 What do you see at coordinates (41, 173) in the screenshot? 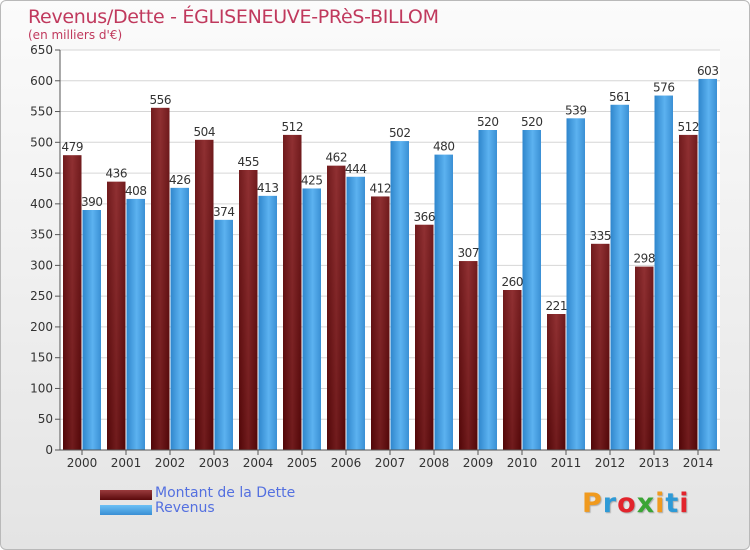
I see `y-tick-label: 450` at bounding box center [41, 173].